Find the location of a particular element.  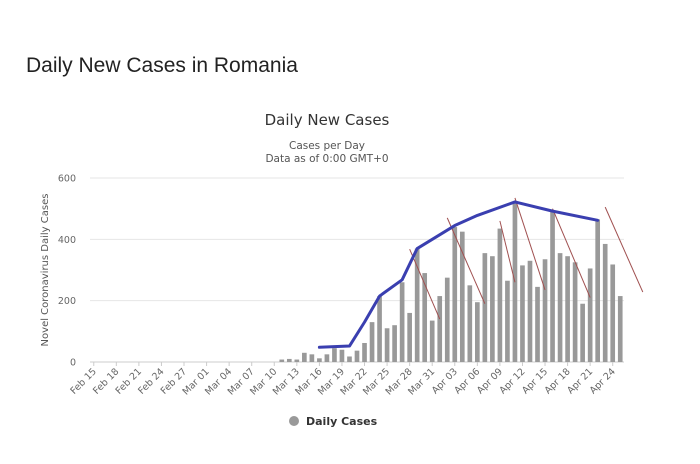

y-tick-label: 600 is located at coordinates (67, 179).